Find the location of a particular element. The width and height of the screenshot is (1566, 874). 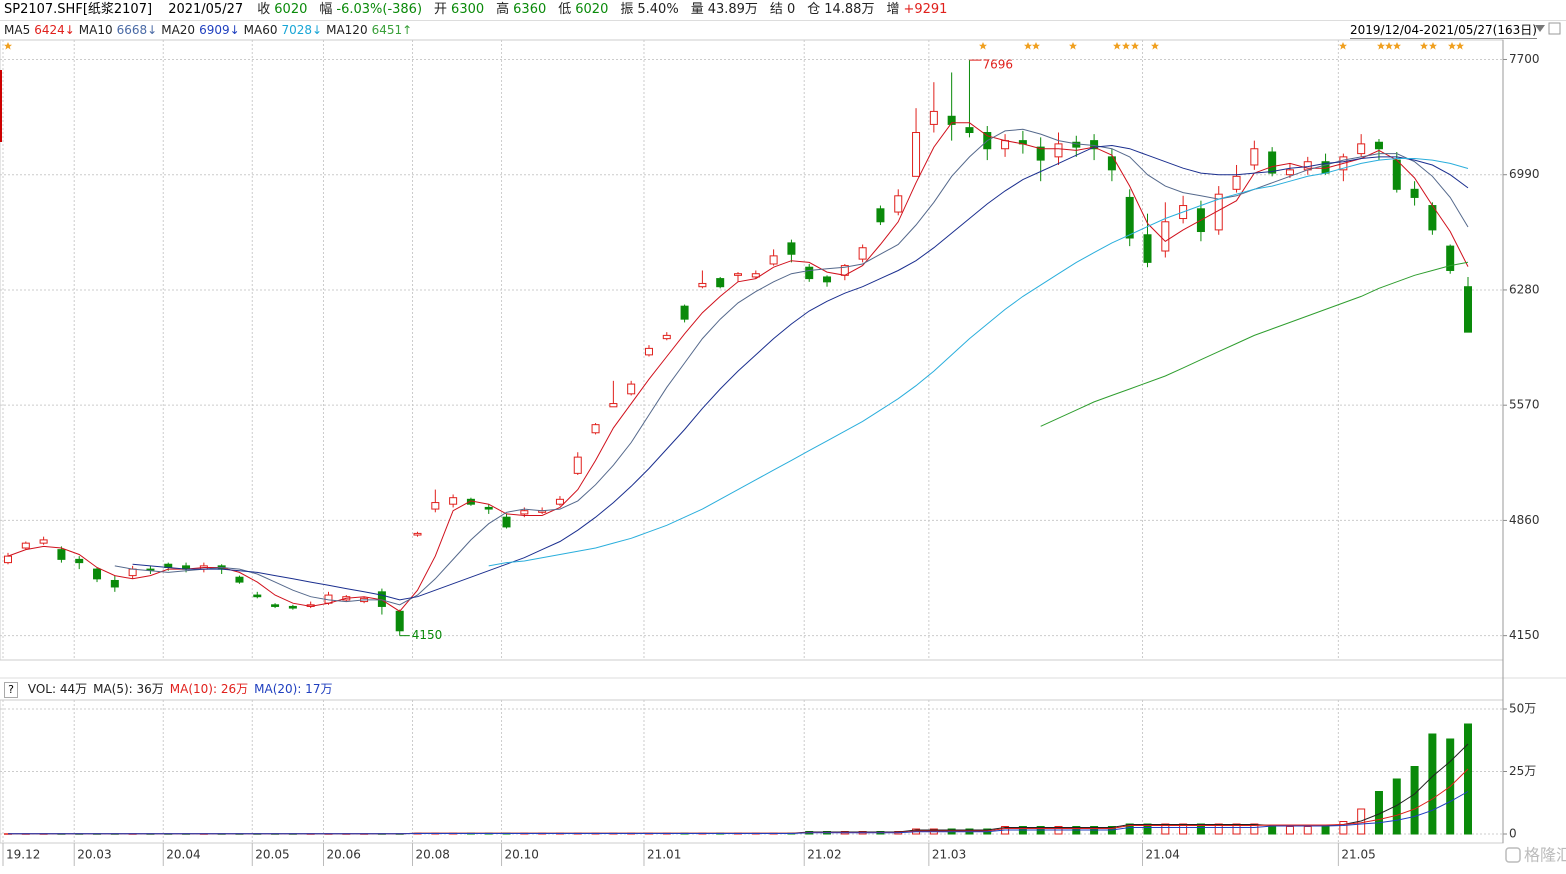

x-tick-label: 20.04 is located at coordinates (183, 855).